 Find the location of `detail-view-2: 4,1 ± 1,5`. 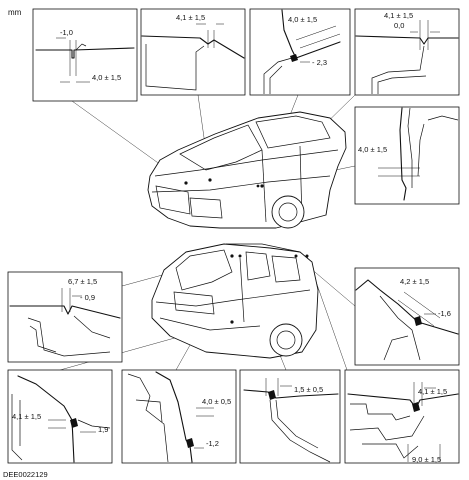

detail-view-2: 4,1 ± 1,5 is located at coordinates (193, 52).